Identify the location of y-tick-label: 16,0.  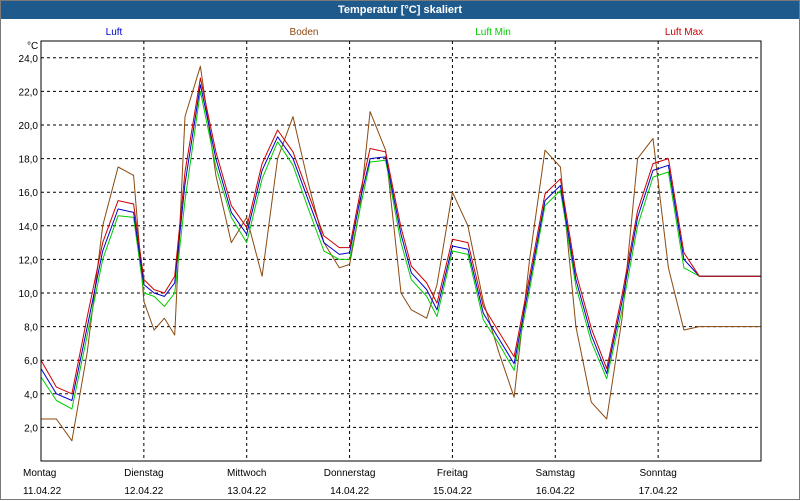
(29, 193).